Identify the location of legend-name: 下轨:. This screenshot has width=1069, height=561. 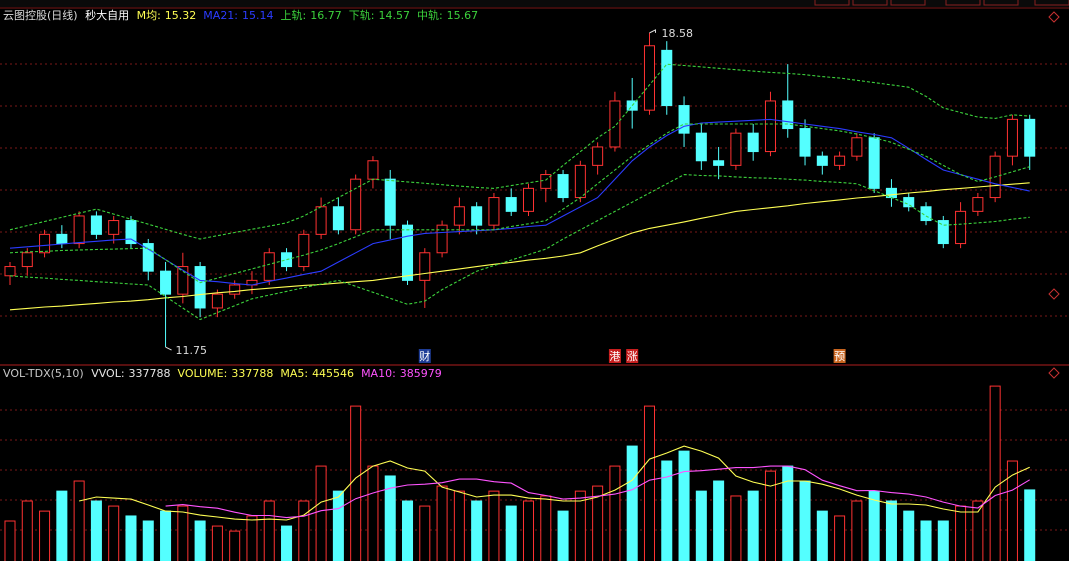
(361, 15).